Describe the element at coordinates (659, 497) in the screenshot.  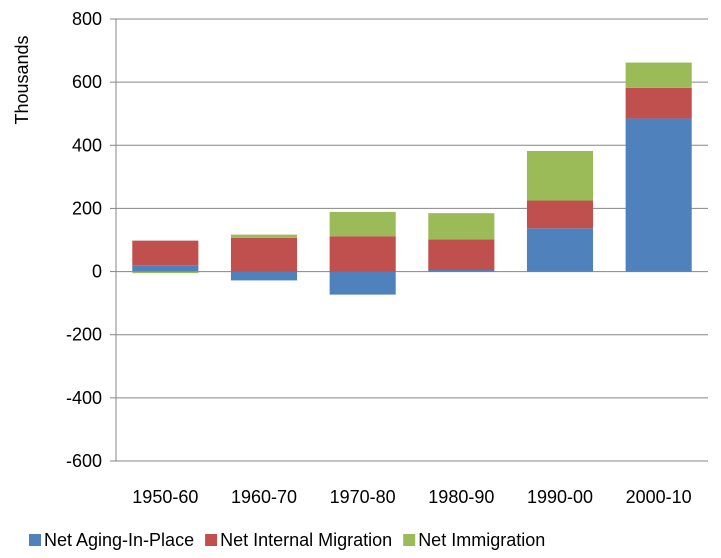
I see `x-tick-label: 2000-10` at that location.